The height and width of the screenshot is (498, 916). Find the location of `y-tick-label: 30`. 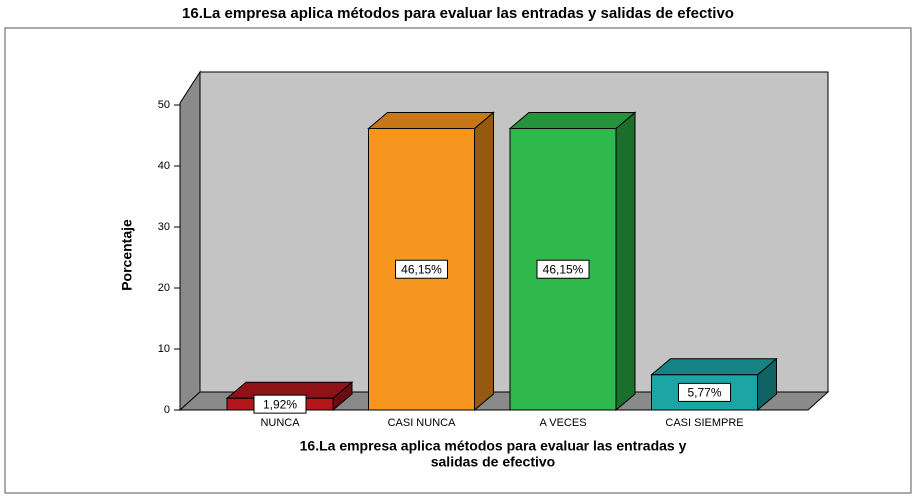

y-tick-label: 30 is located at coordinates (164, 227).